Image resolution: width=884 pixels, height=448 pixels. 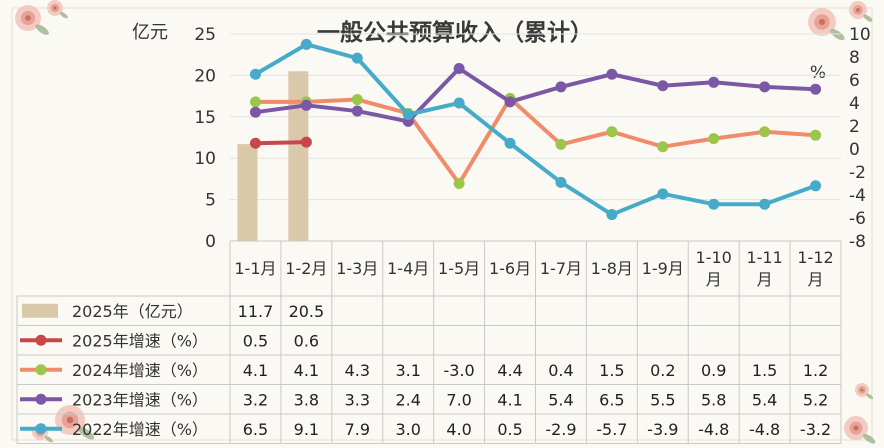 I want to click on table-cell: 3.8, so click(x=306, y=399).